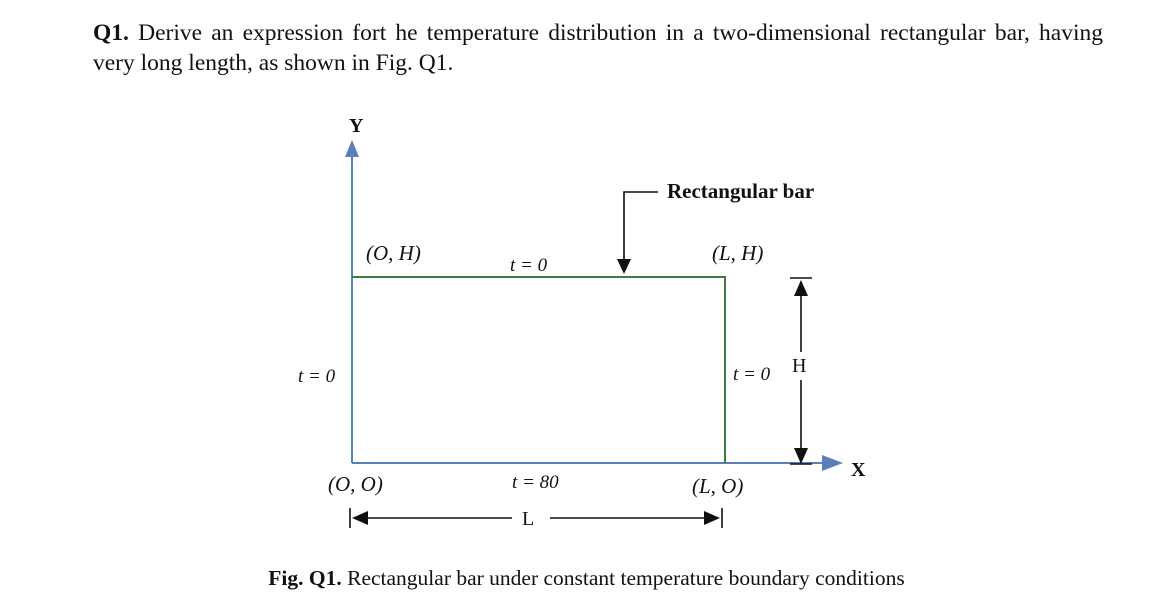 This screenshot has width=1173, height=607. What do you see at coordinates (360, 518) in the screenshot?
I see `length-dim-left-arrow-icon` at bounding box center [360, 518].